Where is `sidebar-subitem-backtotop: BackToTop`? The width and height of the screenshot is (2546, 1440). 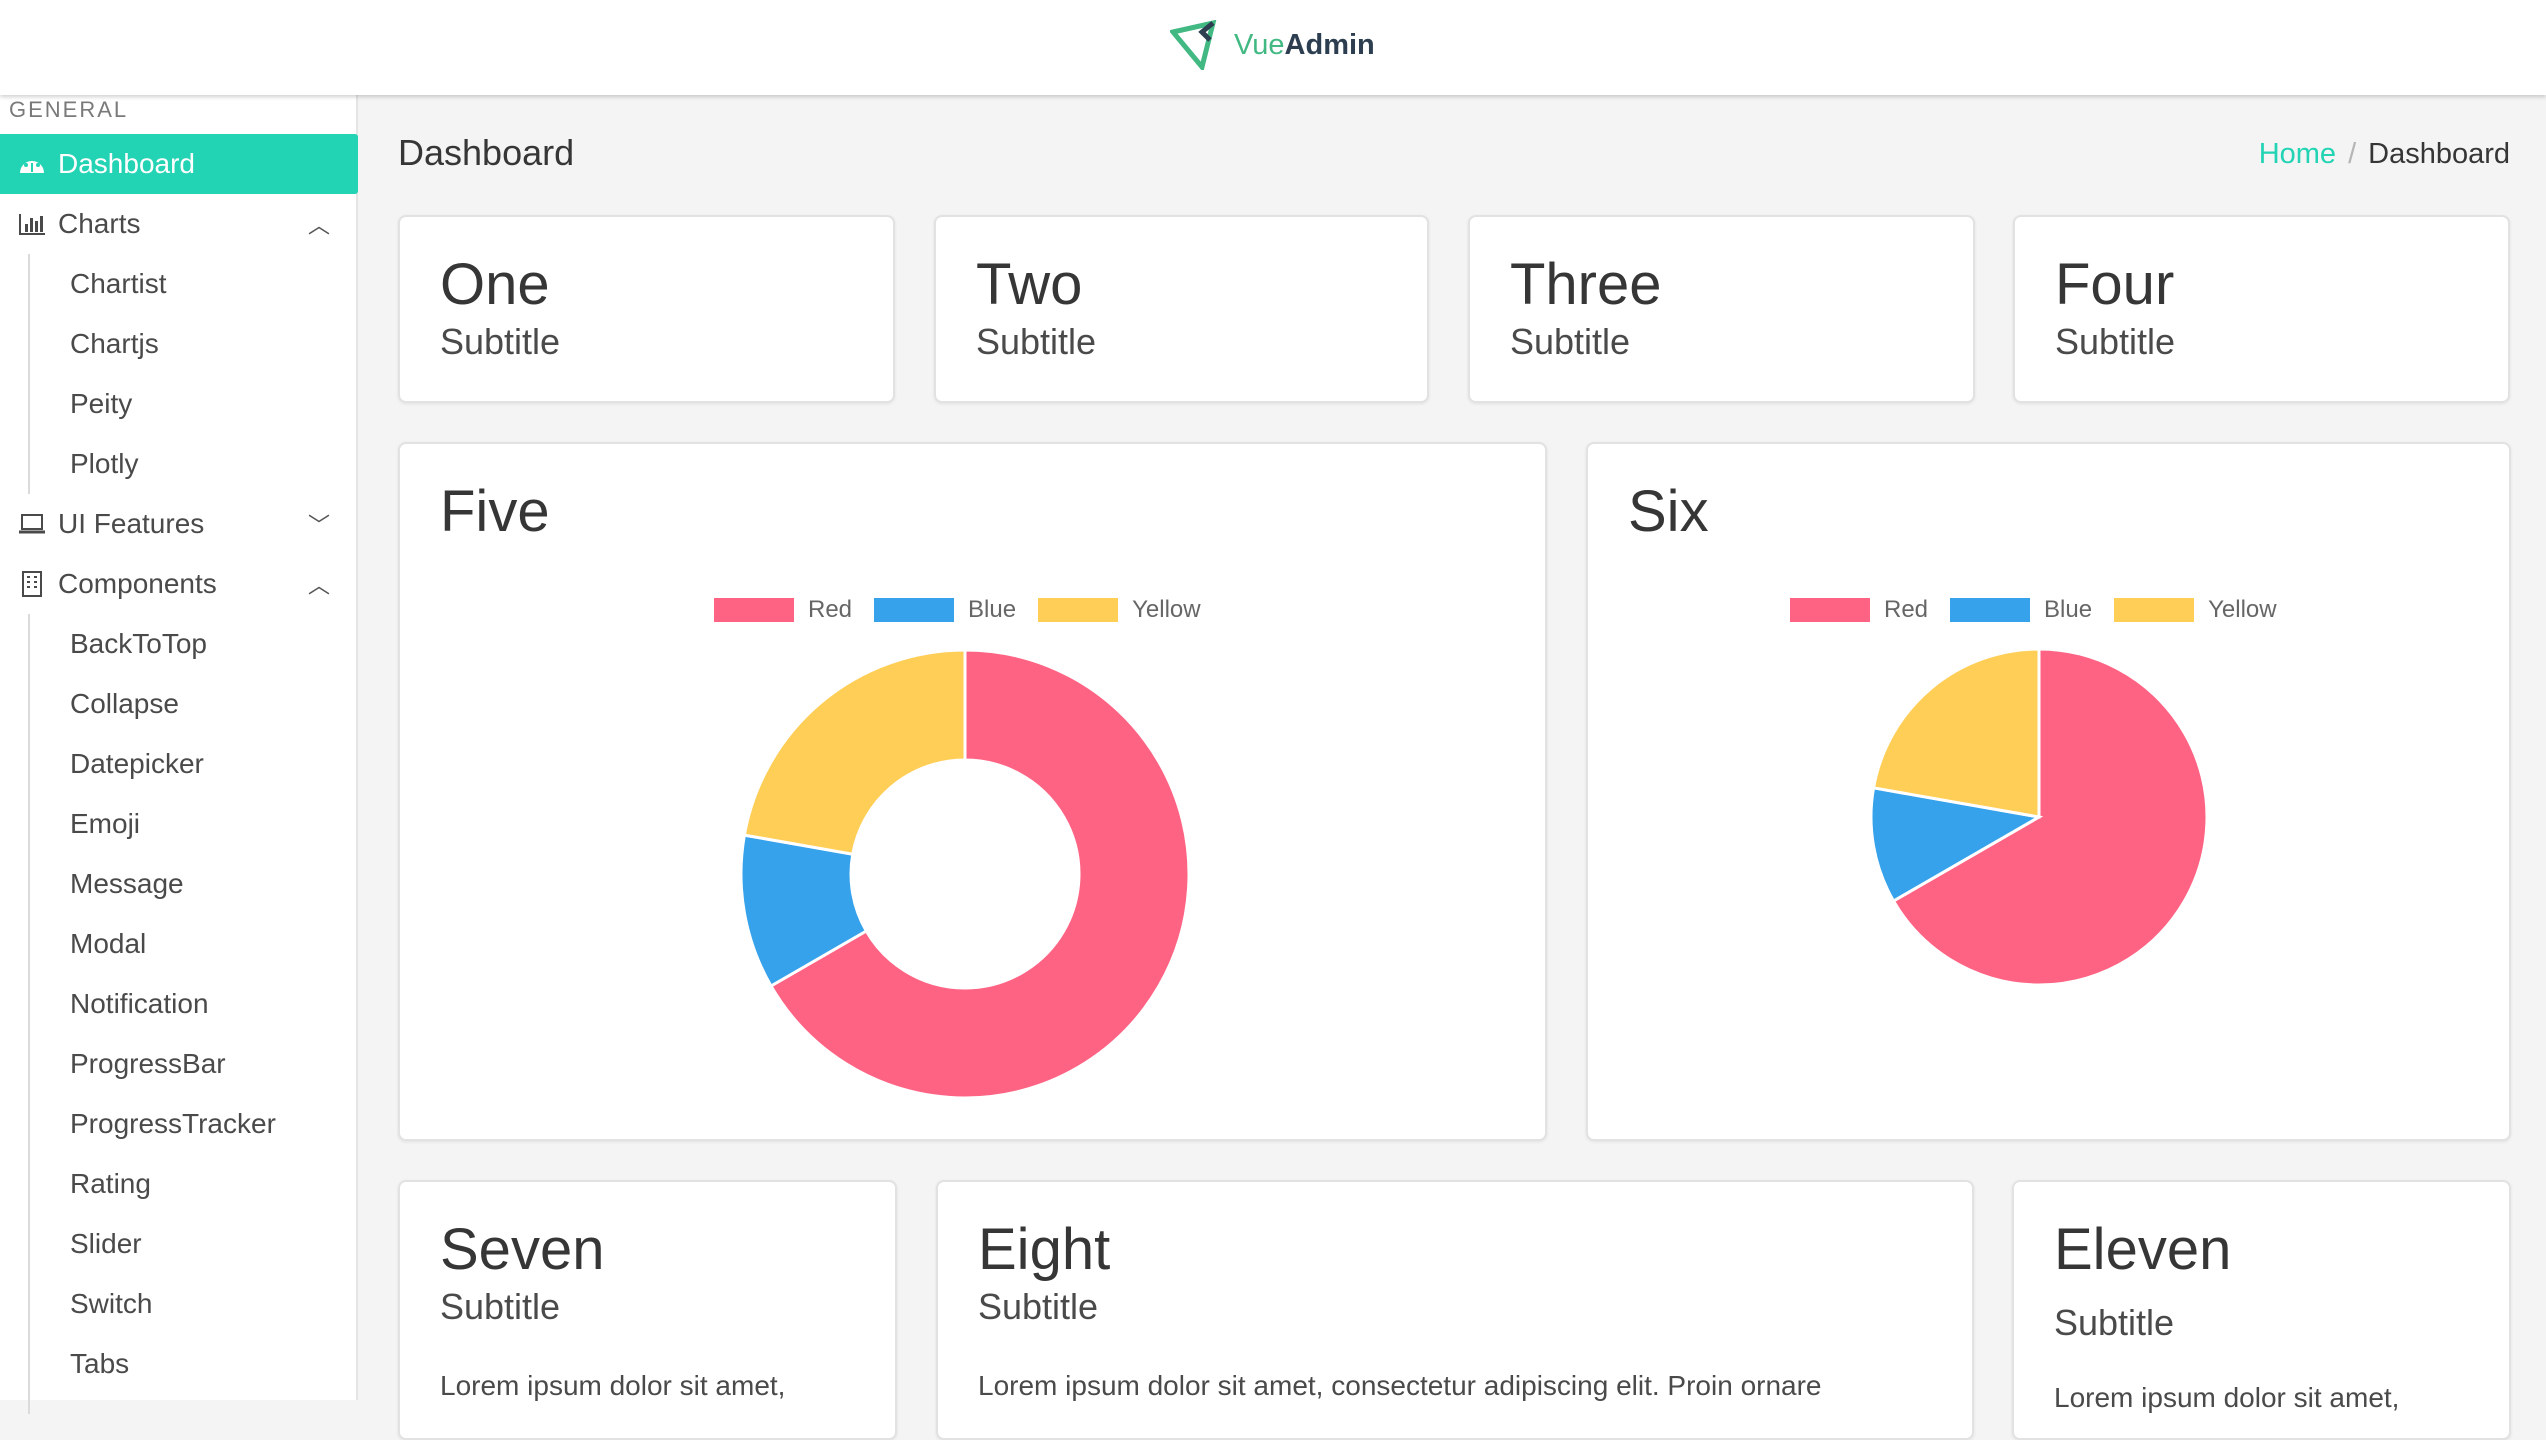 sidebar-subitem-backtotop: BackToTop is located at coordinates (138, 643).